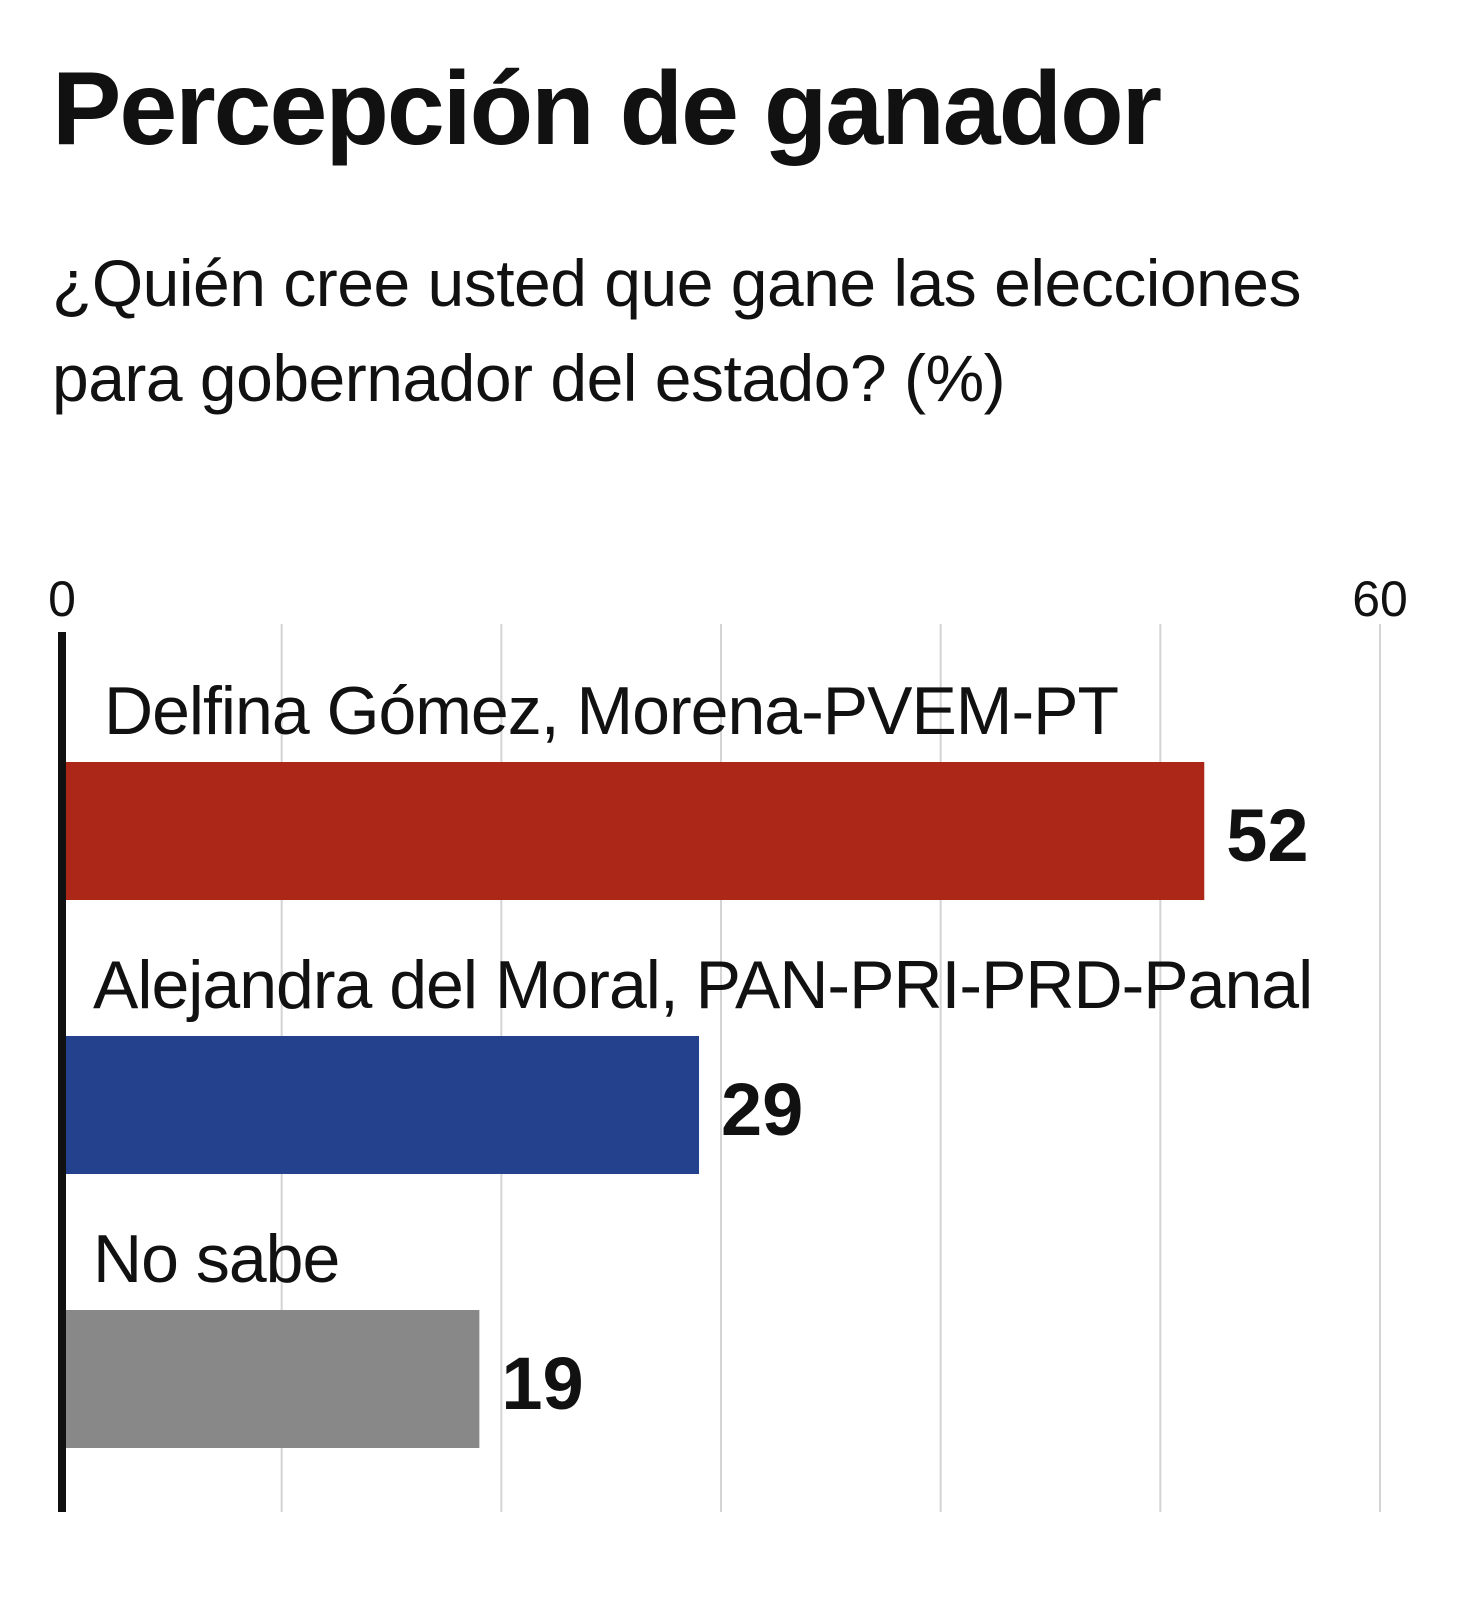 The height and width of the screenshot is (1600, 1471). What do you see at coordinates (728, 599) in the screenshot?
I see `axis-ticks: 0 60` at bounding box center [728, 599].